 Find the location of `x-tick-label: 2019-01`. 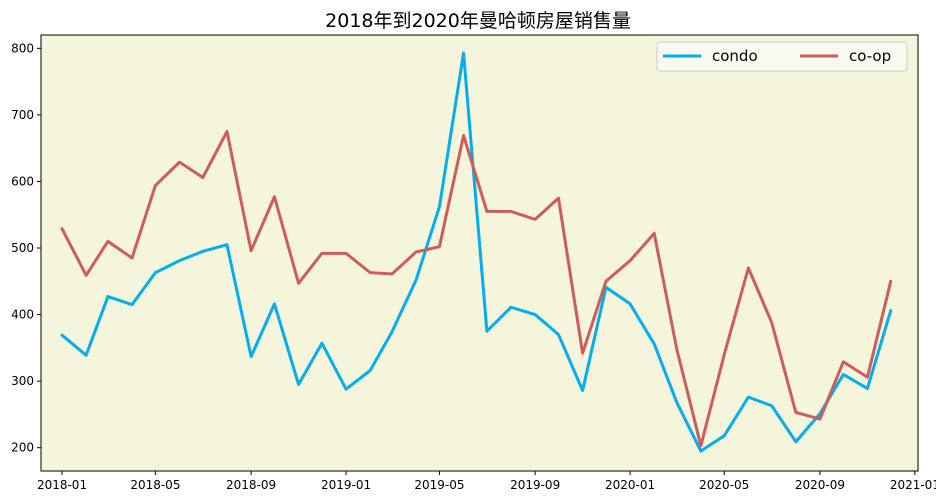

x-tick-label: 2019-01 is located at coordinates (346, 485).